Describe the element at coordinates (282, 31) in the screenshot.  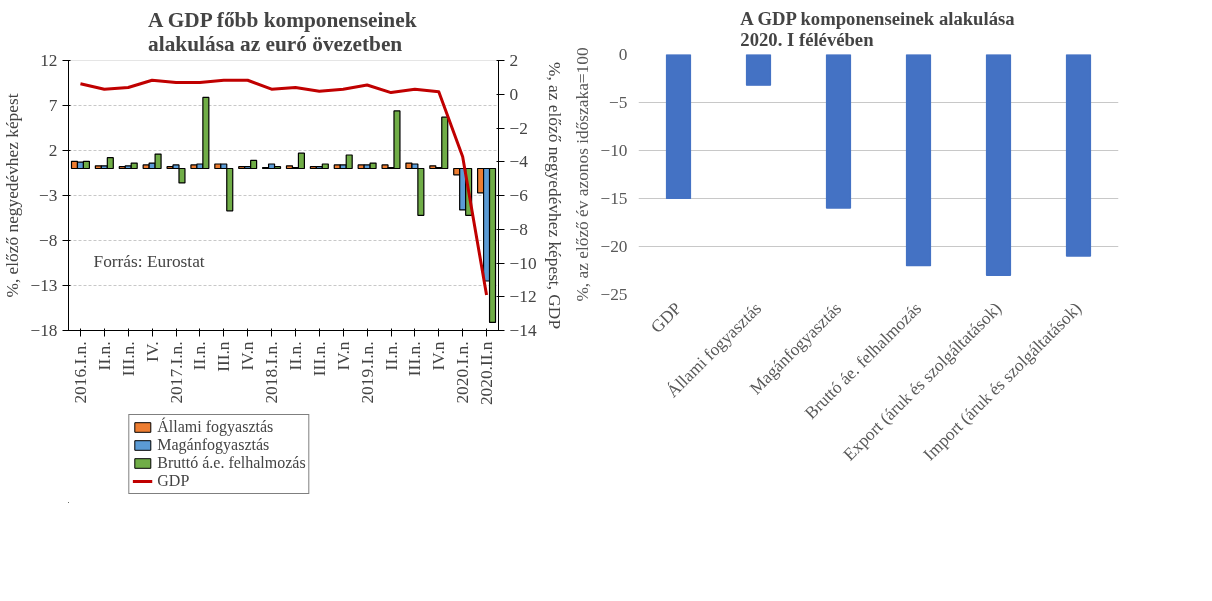
I see `chart-title: A GDP főbb komponenseinek alakulása az euró övezetben` at that location.